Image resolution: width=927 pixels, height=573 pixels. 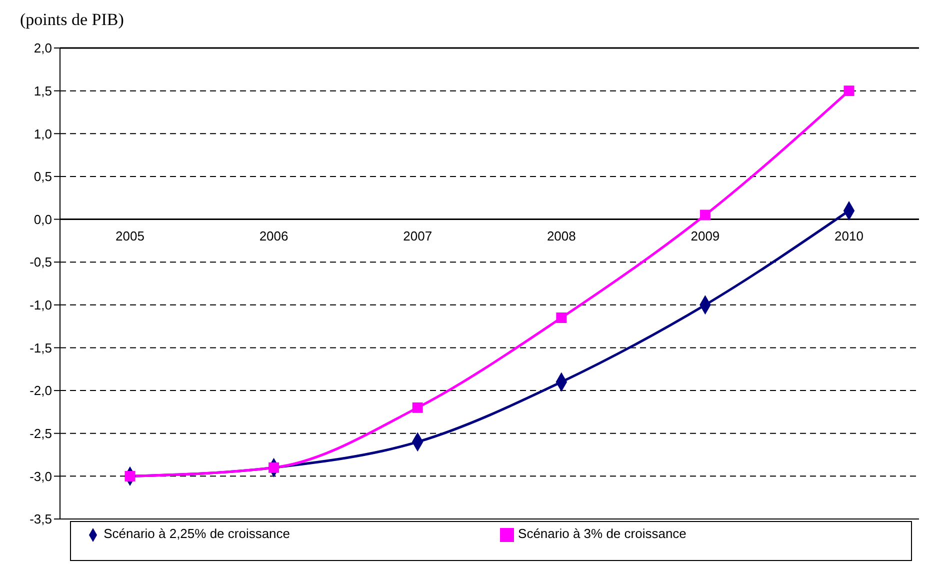 What do you see at coordinates (130, 236) in the screenshot?
I see `x-tick-label: 2005` at bounding box center [130, 236].